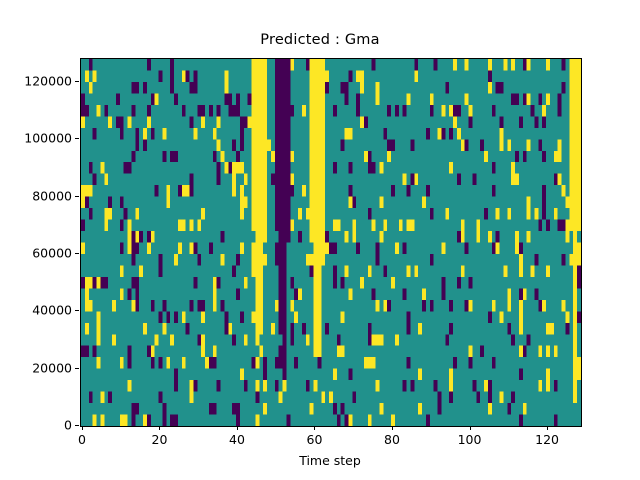 This screenshot has height=480, width=640. What do you see at coordinates (68, 425) in the screenshot?
I see `y-tick-label: 0` at bounding box center [68, 425].